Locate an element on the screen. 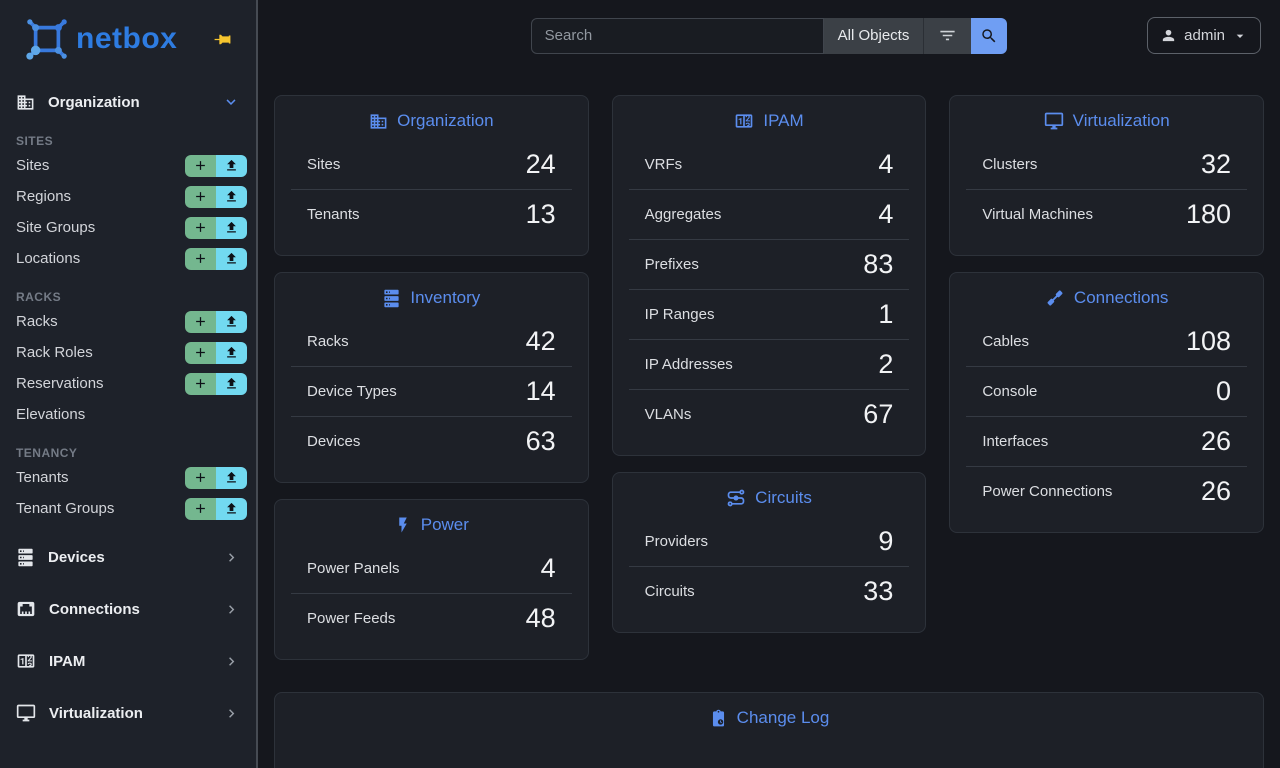 The image size is (1280, 768). stat-row-ip-addresses: IP Addresses 2 is located at coordinates (769, 364).